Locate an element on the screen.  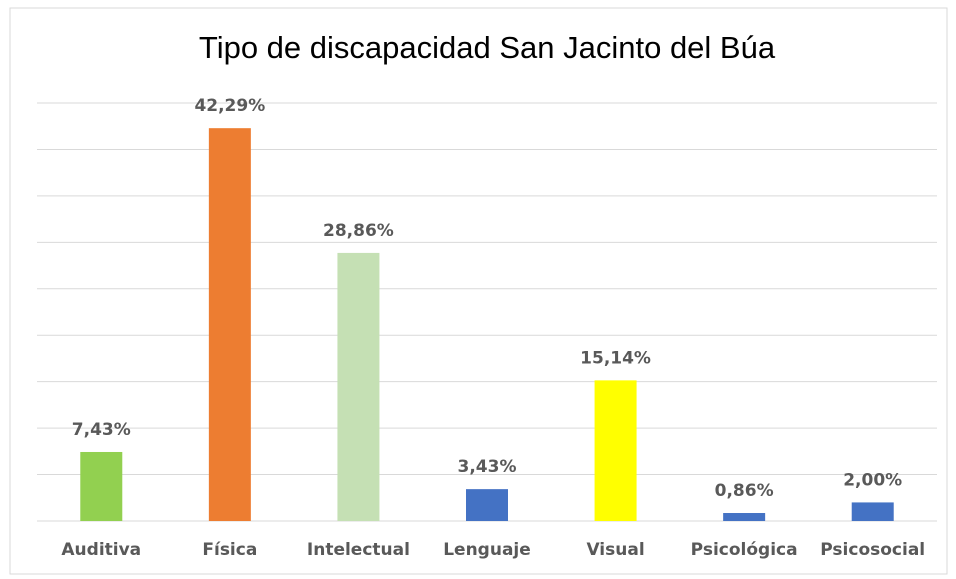
data-label: 7,43% is located at coordinates (101, 430).